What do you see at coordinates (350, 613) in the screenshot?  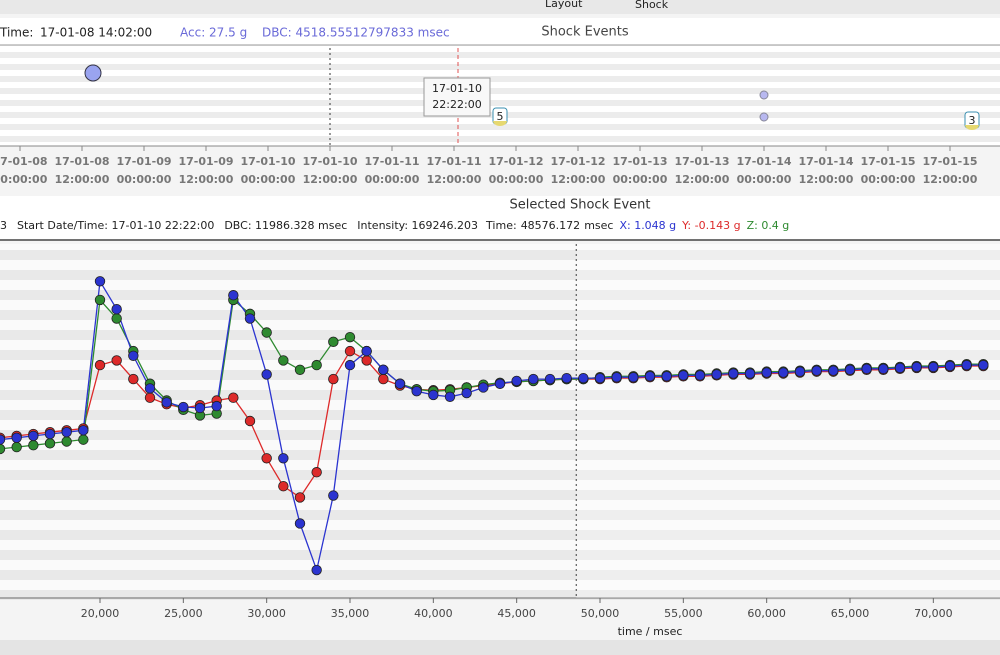 I see `x-tick-label: 35,000` at bounding box center [350, 613].